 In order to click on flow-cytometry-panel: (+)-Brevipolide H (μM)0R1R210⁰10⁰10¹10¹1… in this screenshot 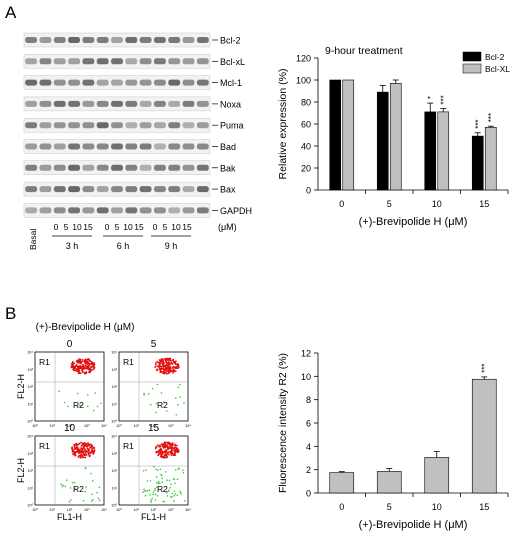, I will do `click(103, 422)`.